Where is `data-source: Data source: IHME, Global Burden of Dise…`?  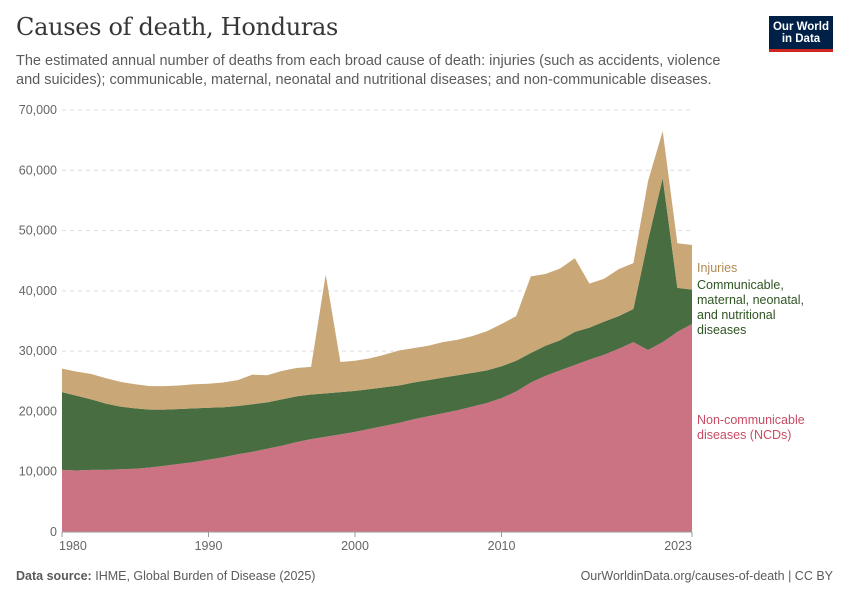 data-source: Data source: IHME, Global Burden of Dise… is located at coordinates (165, 576).